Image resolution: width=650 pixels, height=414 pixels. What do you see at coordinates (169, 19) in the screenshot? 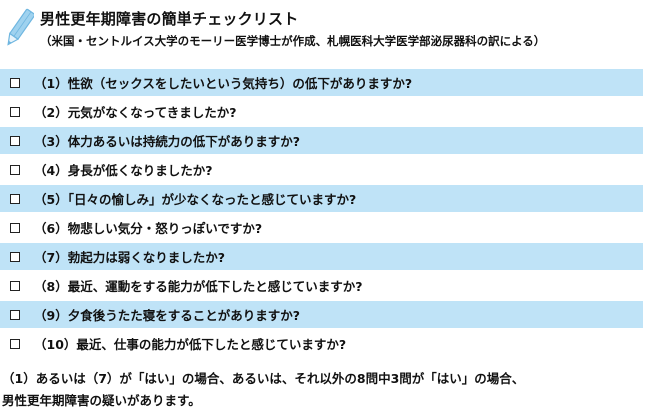
I see `page-title: 男性更年期障害の簡単チェックリスト` at bounding box center [169, 19].